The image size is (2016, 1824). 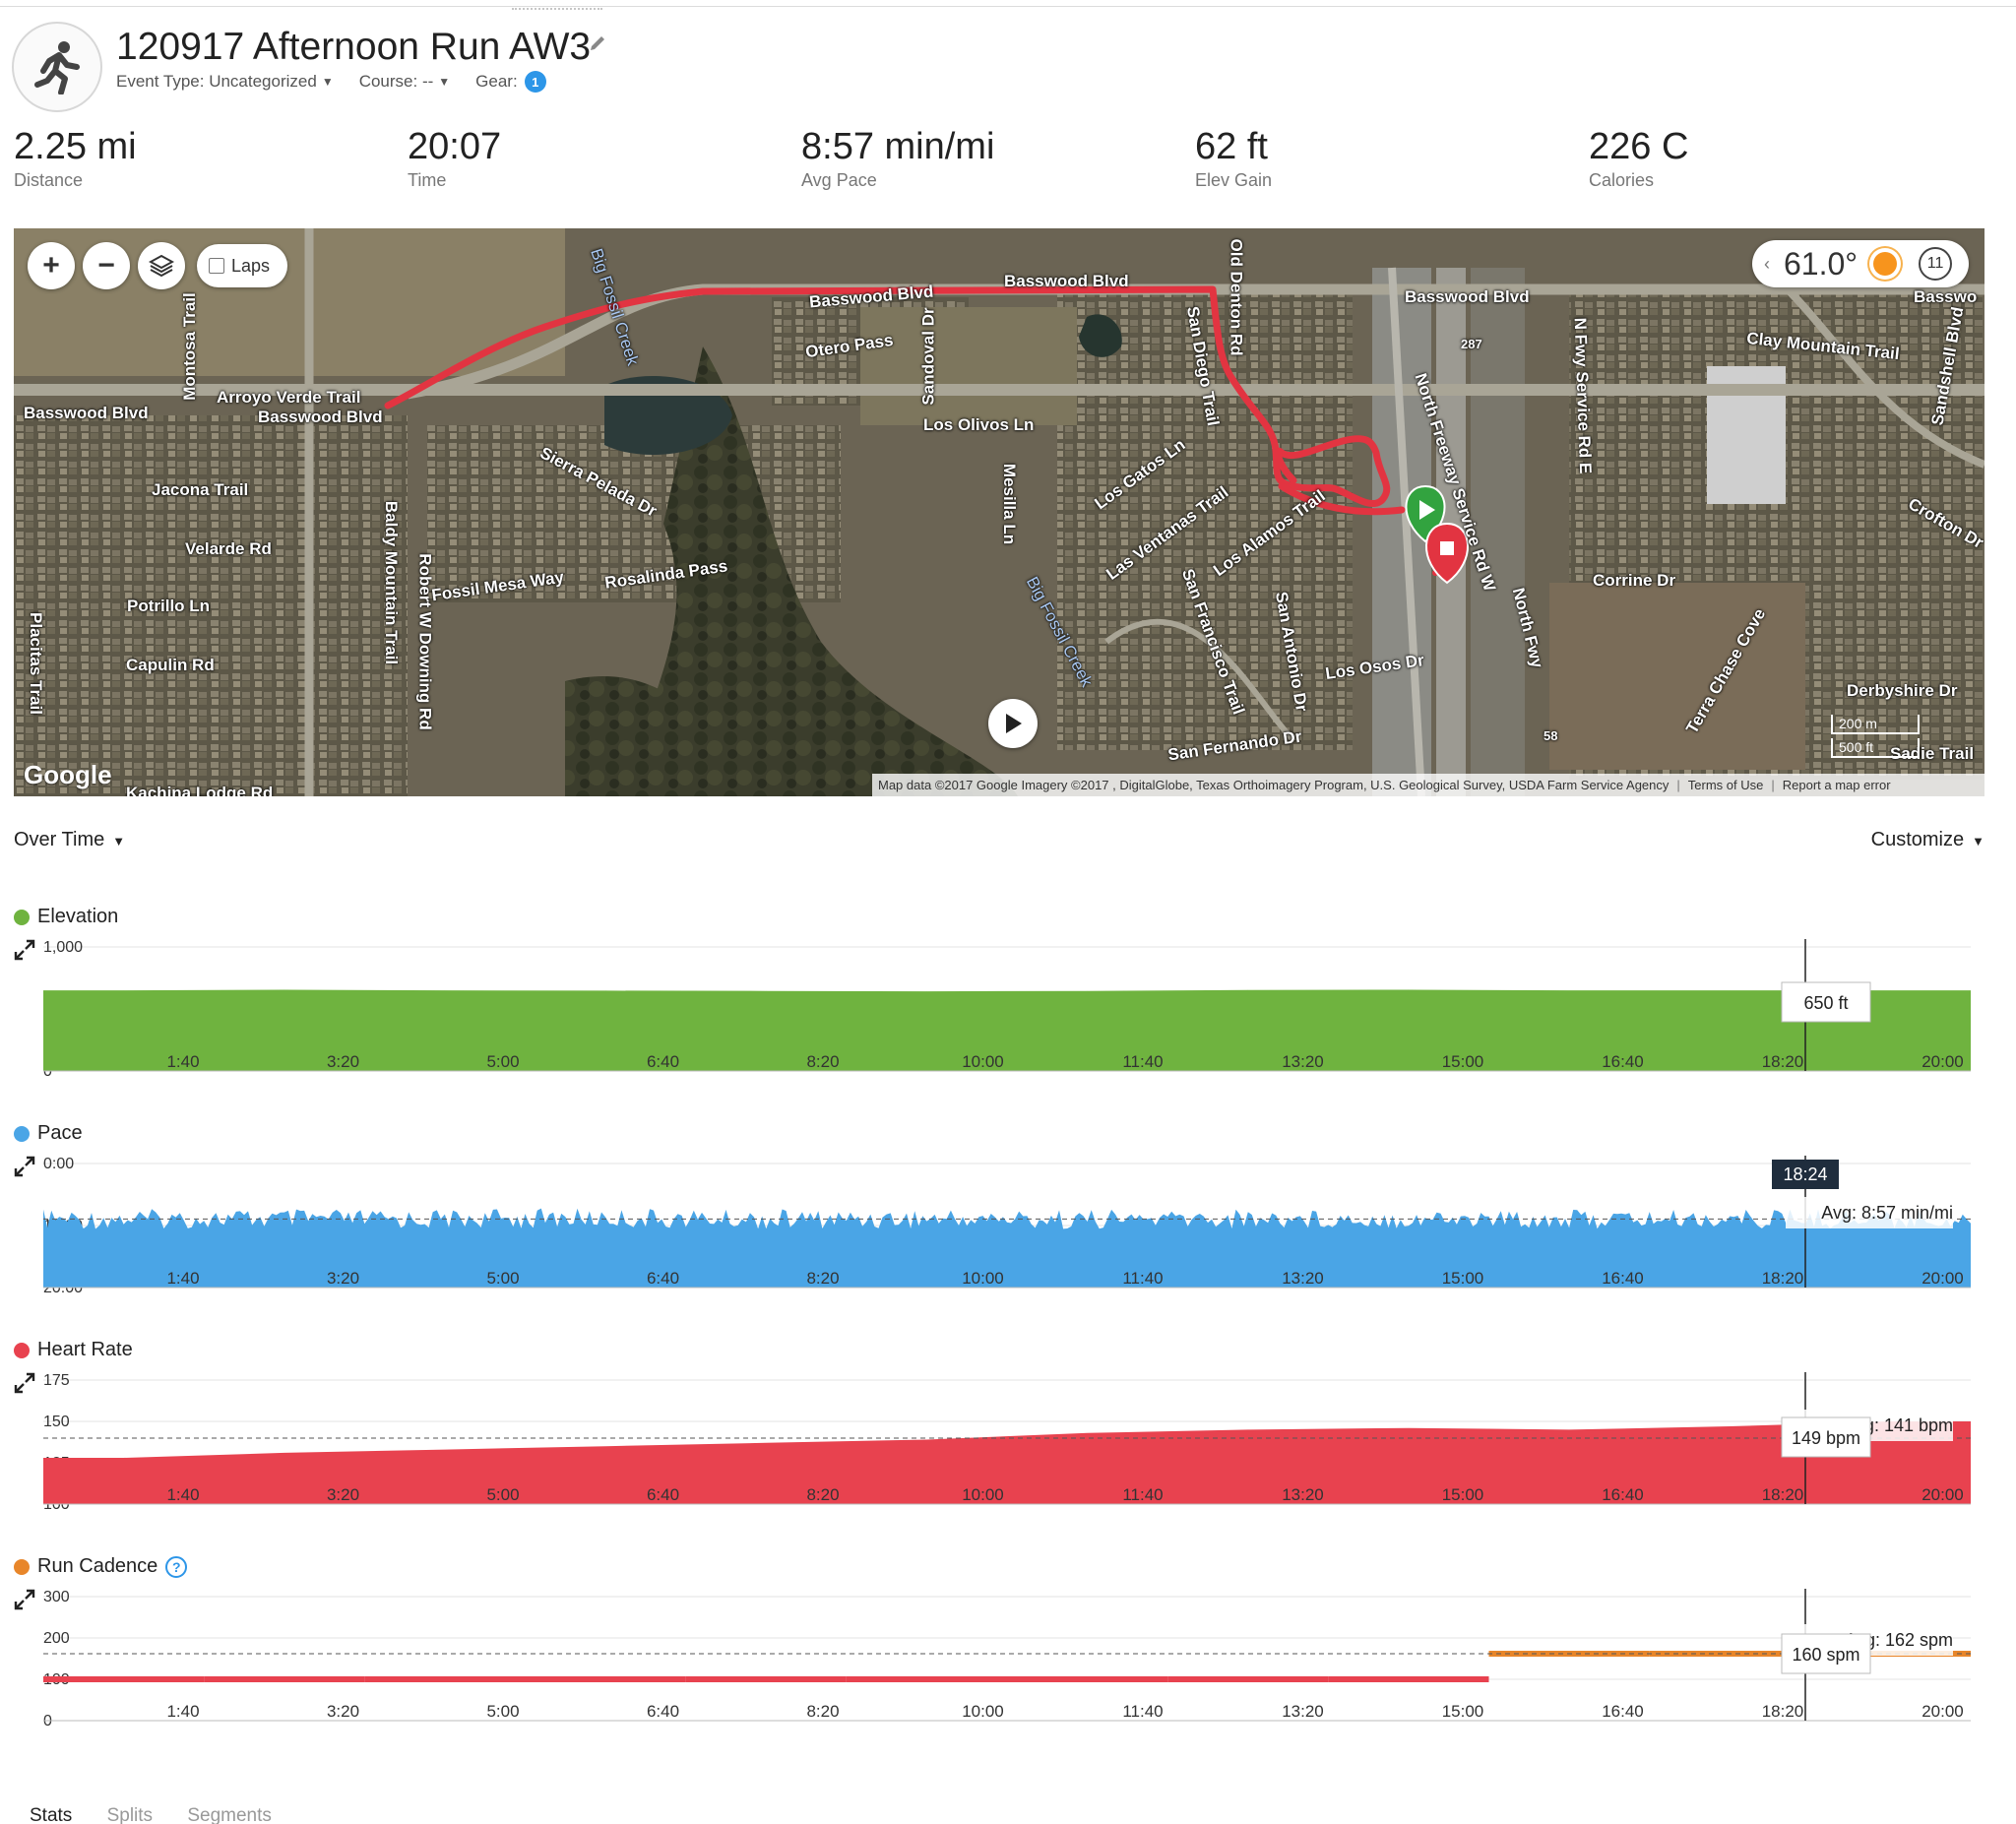 What do you see at coordinates (535, 82) in the screenshot?
I see `gear-count-badge: 1` at bounding box center [535, 82].